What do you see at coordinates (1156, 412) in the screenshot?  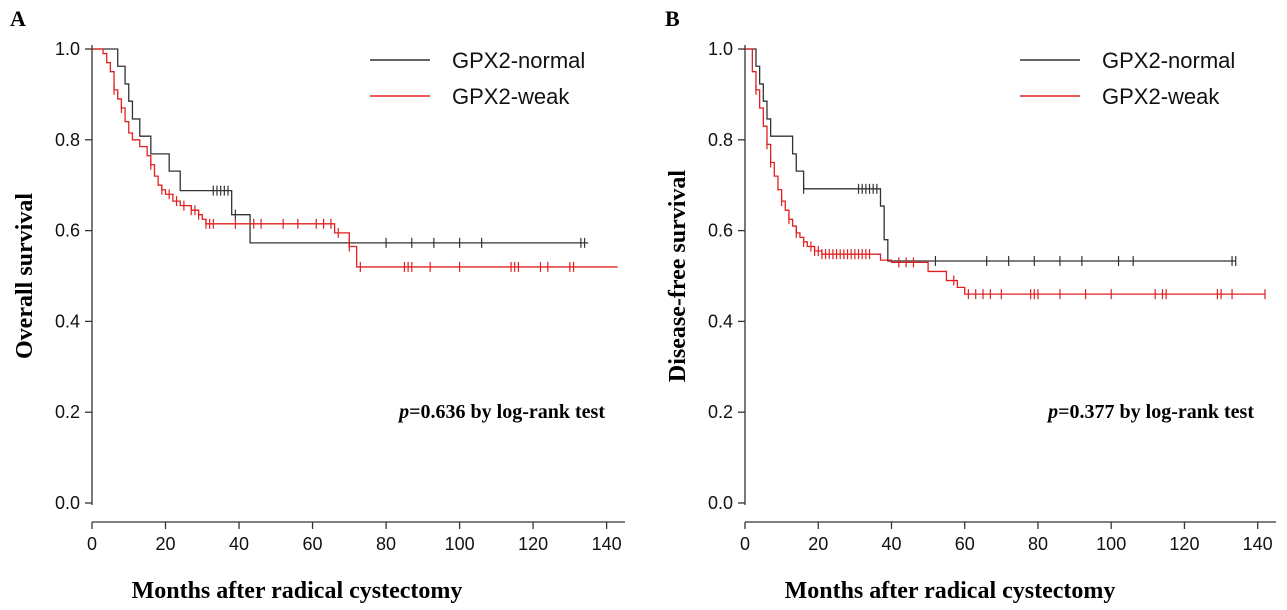 I see `p-value-text: =0.377 by log-rank test` at bounding box center [1156, 412].